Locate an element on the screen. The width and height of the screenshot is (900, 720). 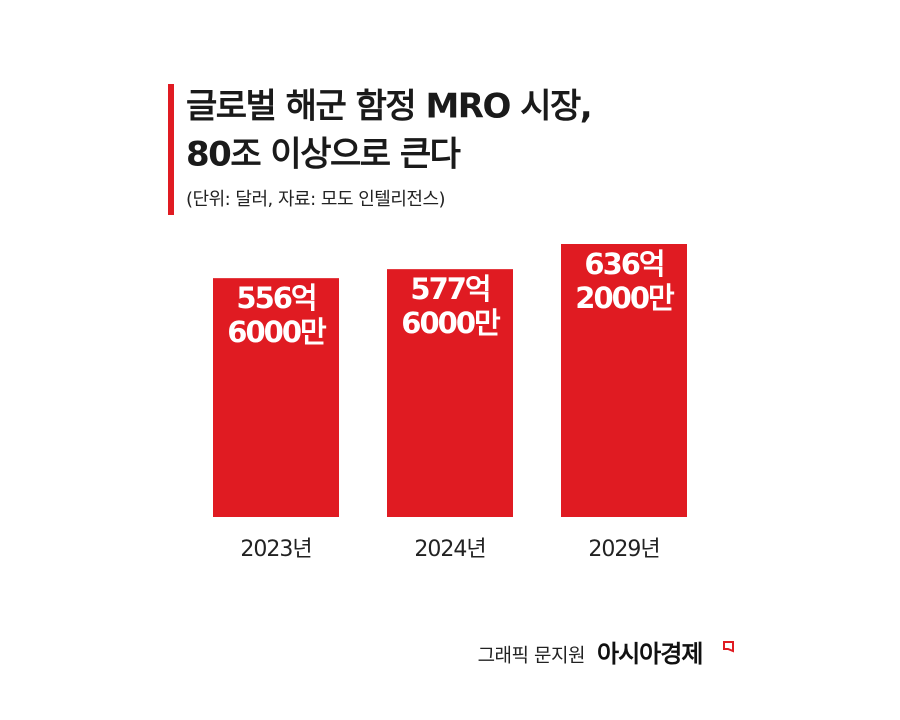
x-tick-label: 2023년 is located at coordinates (275, 549).